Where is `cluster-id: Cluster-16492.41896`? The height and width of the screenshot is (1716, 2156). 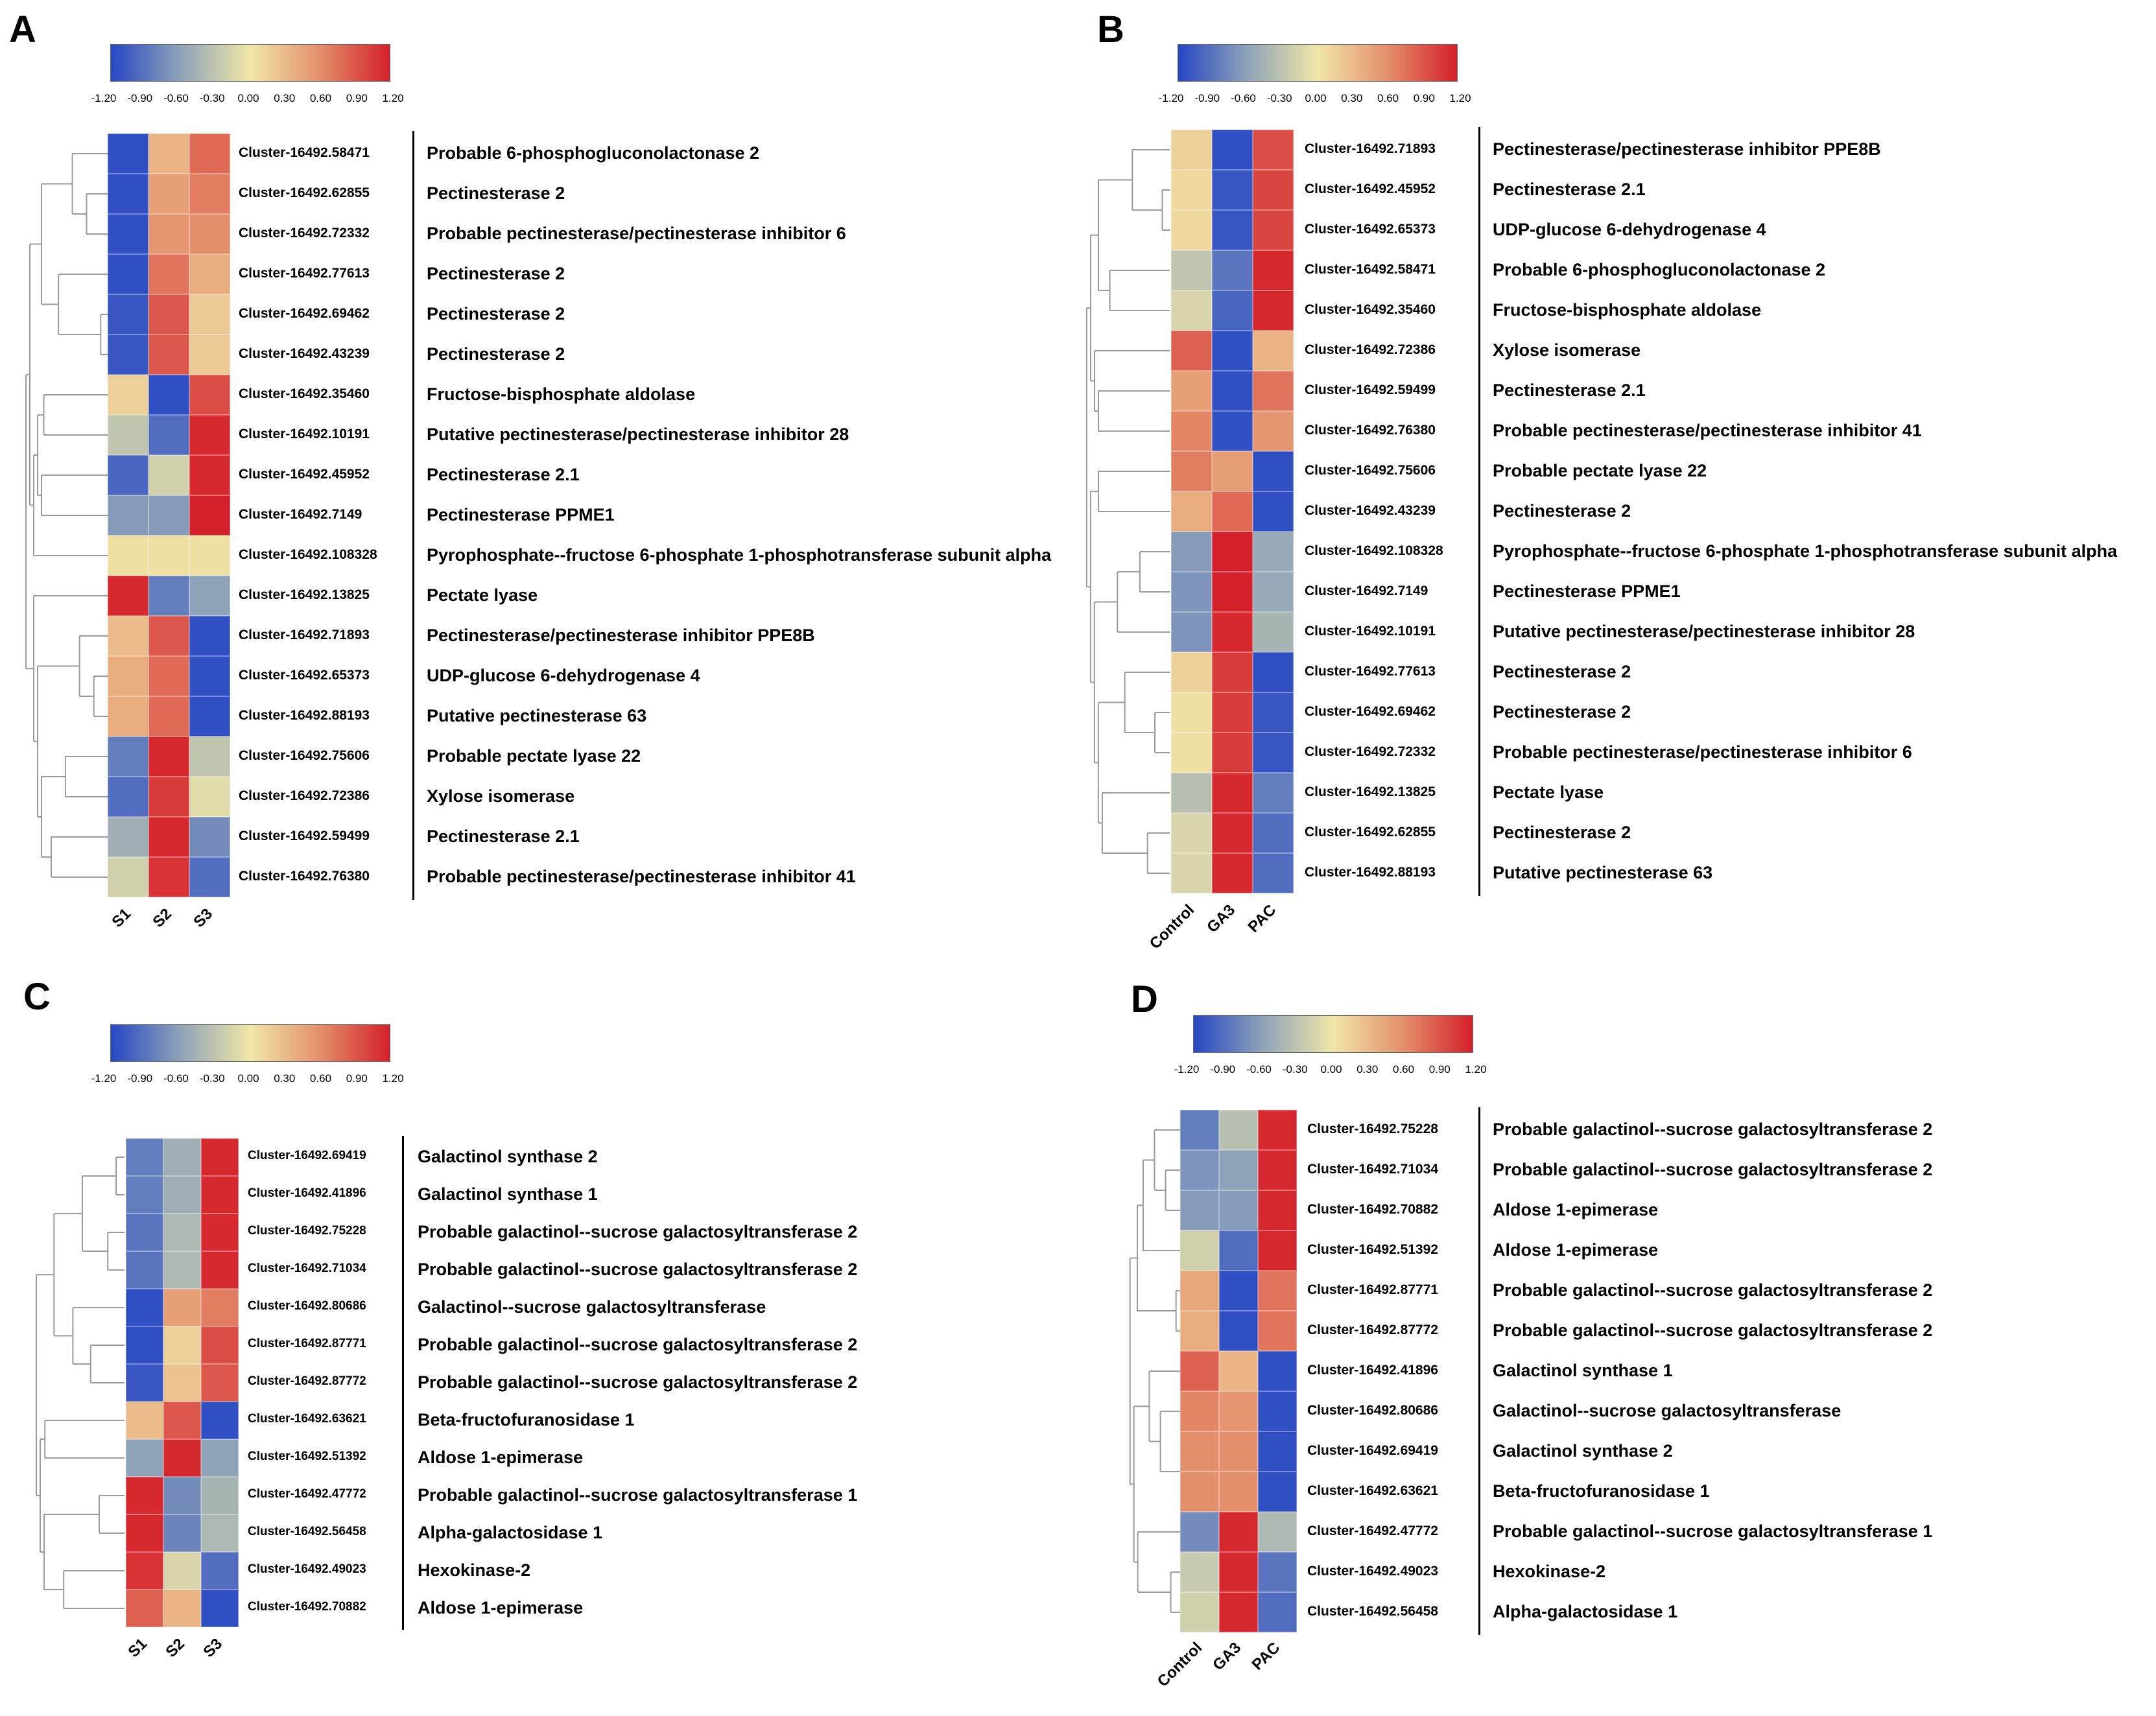 cluster-id: Cluster-16492.41896 is located at coordinates (1372, 1370).